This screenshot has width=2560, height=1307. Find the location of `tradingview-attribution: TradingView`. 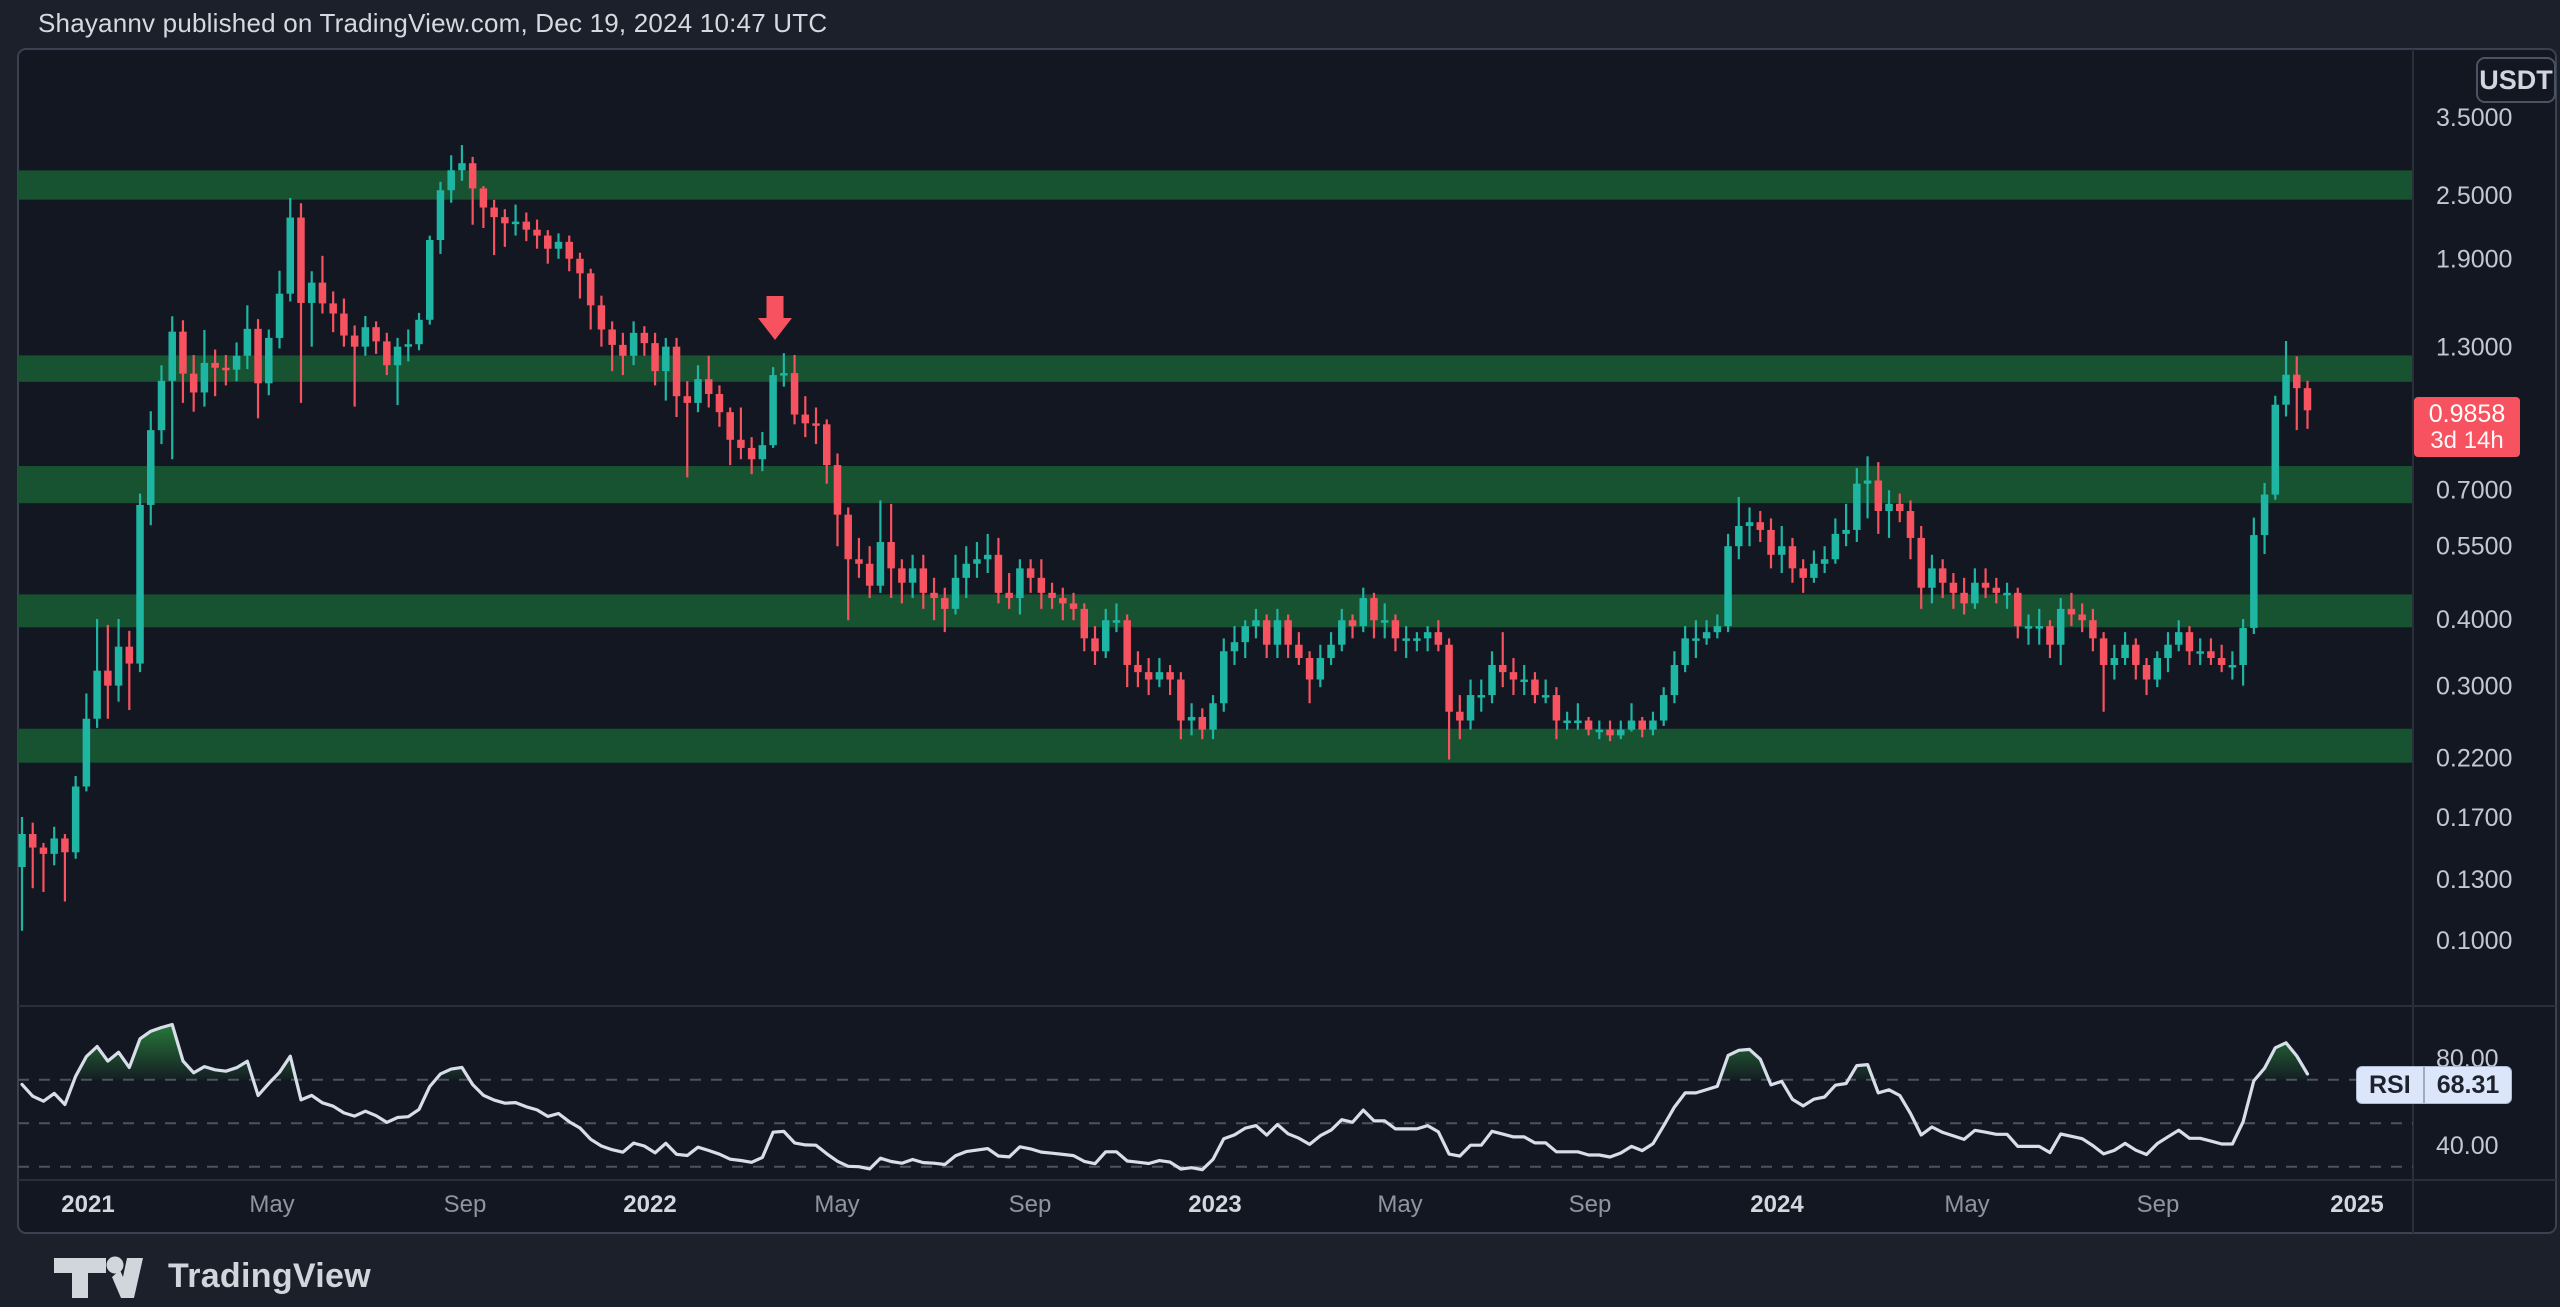

tradingview-attribution: TradingView is located at coordinates (211, 1276).